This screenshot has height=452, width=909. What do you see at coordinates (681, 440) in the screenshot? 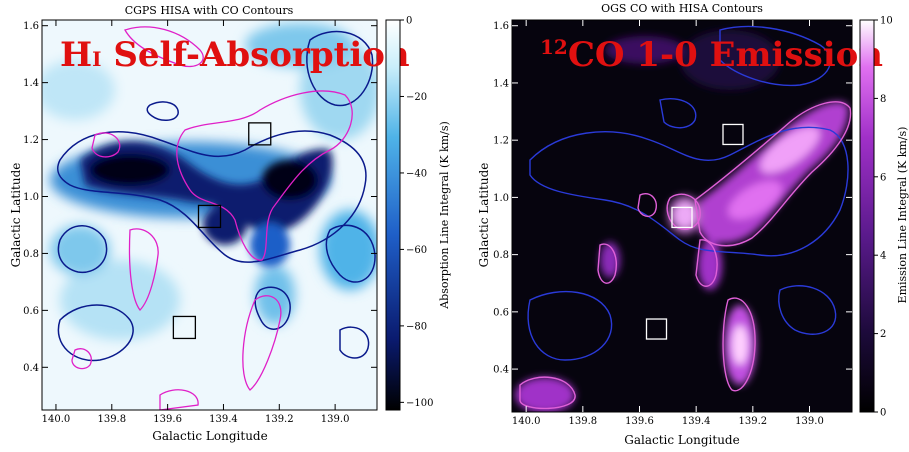
I see `panel2-xlabel: Galactic Longitude` at bounding box center [681, 440].